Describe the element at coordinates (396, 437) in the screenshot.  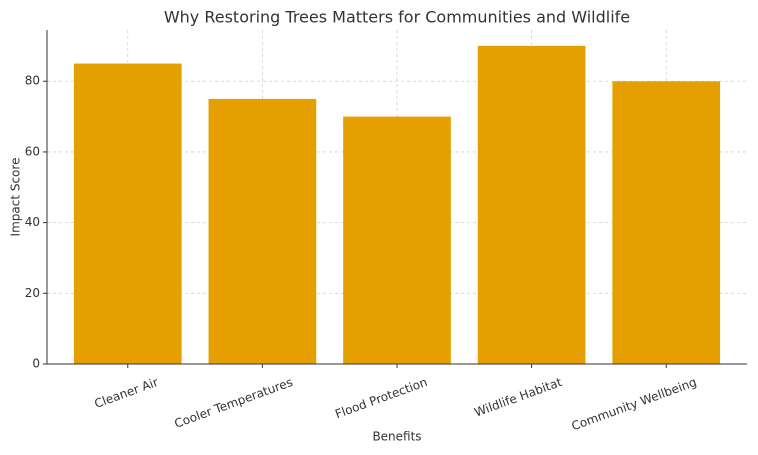
I see `x-axis-label: Benefits` at that location.